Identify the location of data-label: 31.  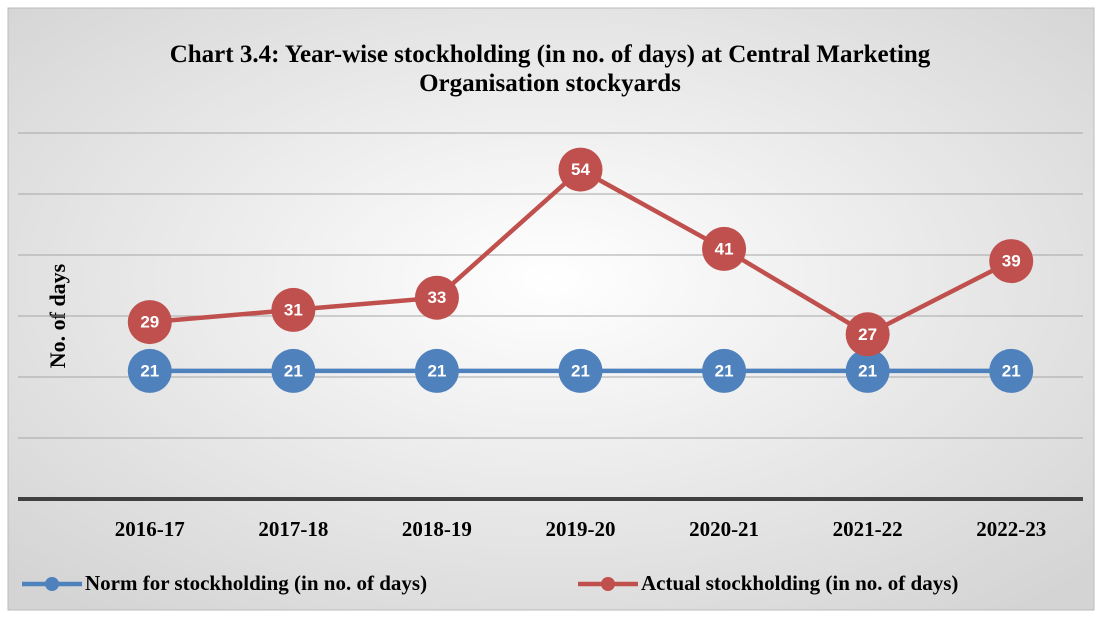
(293, 309).